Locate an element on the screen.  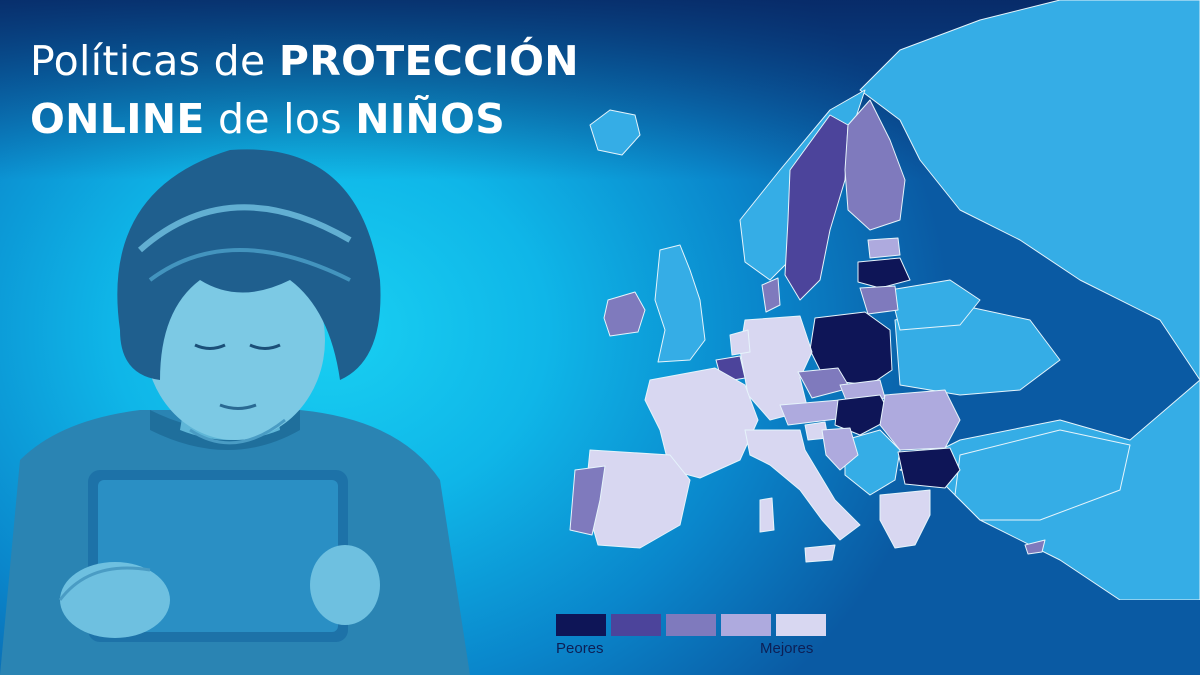
region-spain is located at coordinates (637, 499).